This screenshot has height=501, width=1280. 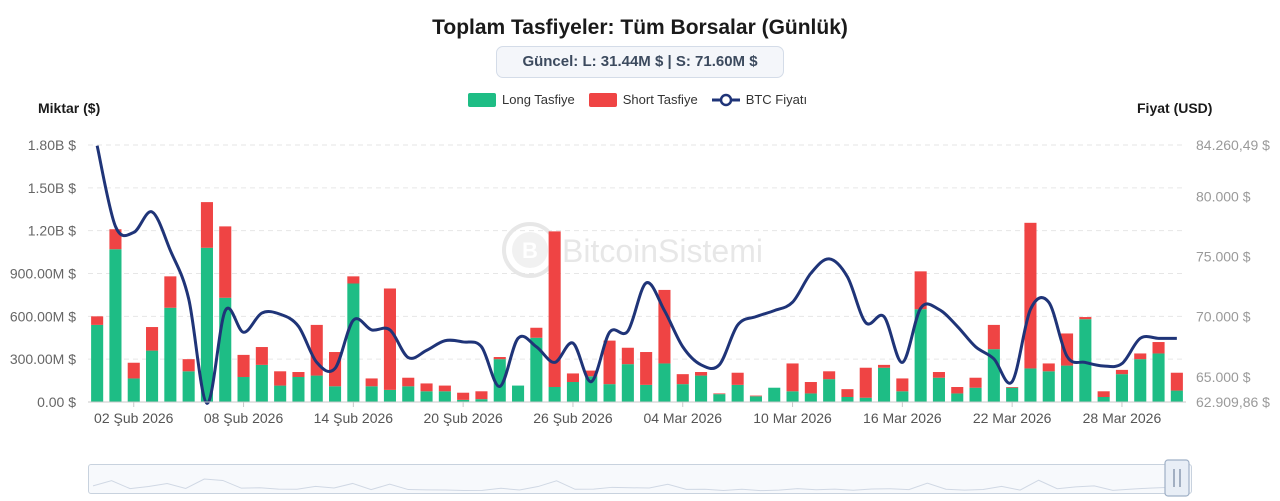 I want to click on legend-short: Short Tasfiye, so click(x=643, y=99).